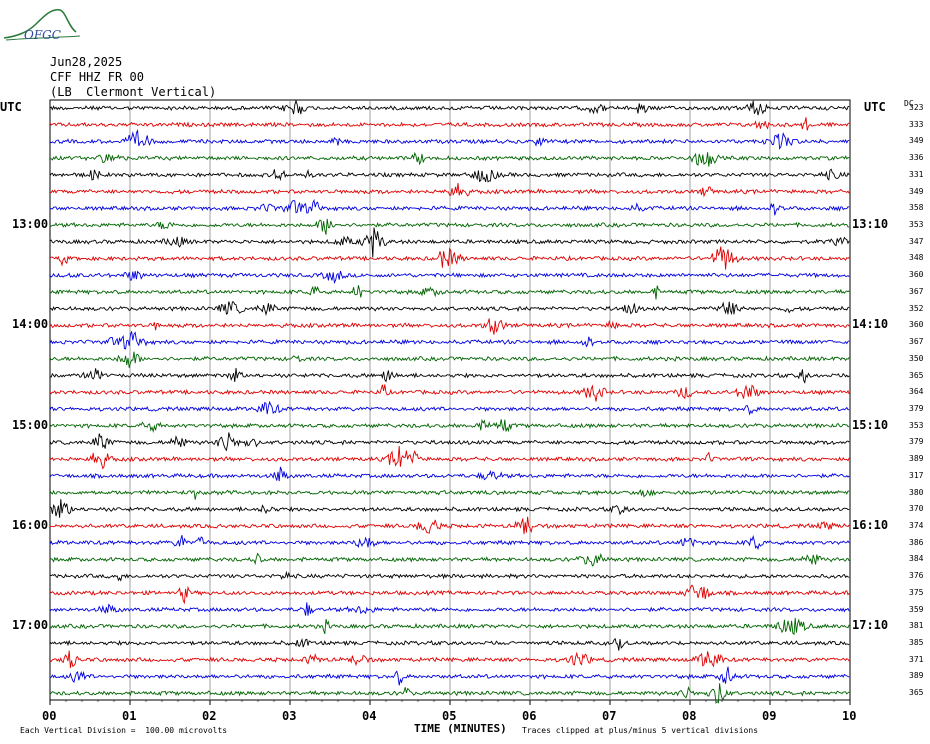 The height and width of the screenshot is (744, 930). Describe the element at coordinates (849, 716) in the screenshot. I see `x-tick-label: 10` at that location.